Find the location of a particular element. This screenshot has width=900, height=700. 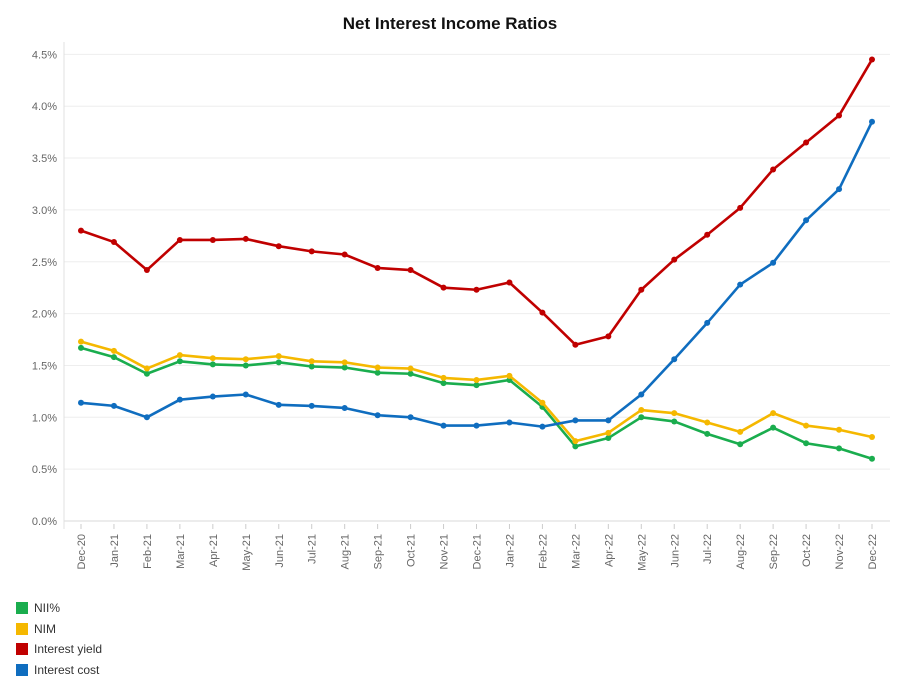

series-line is located at coordinates (476, 403).